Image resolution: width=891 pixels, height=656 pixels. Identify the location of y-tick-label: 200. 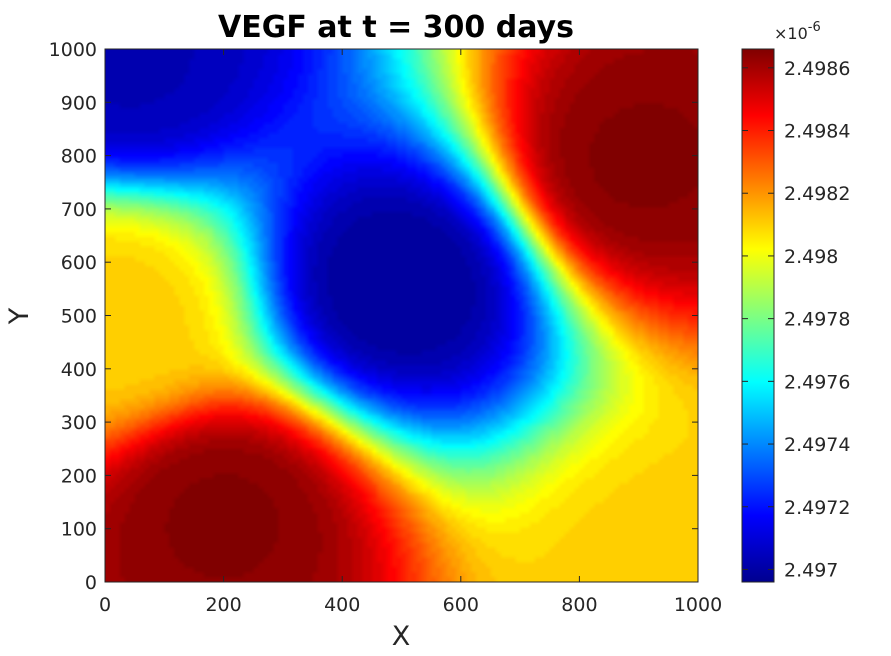
(79, 476).